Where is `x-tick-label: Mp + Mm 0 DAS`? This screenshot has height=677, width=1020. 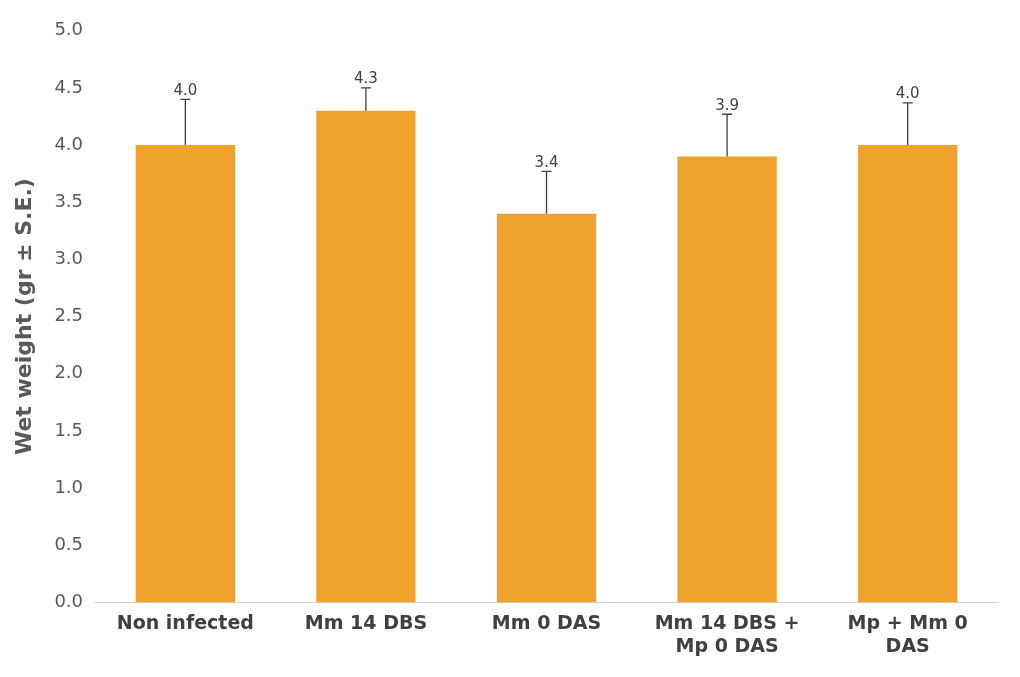 x-tick-label: Mp + Mm 0 DAS is located at coordinates (907, 633).